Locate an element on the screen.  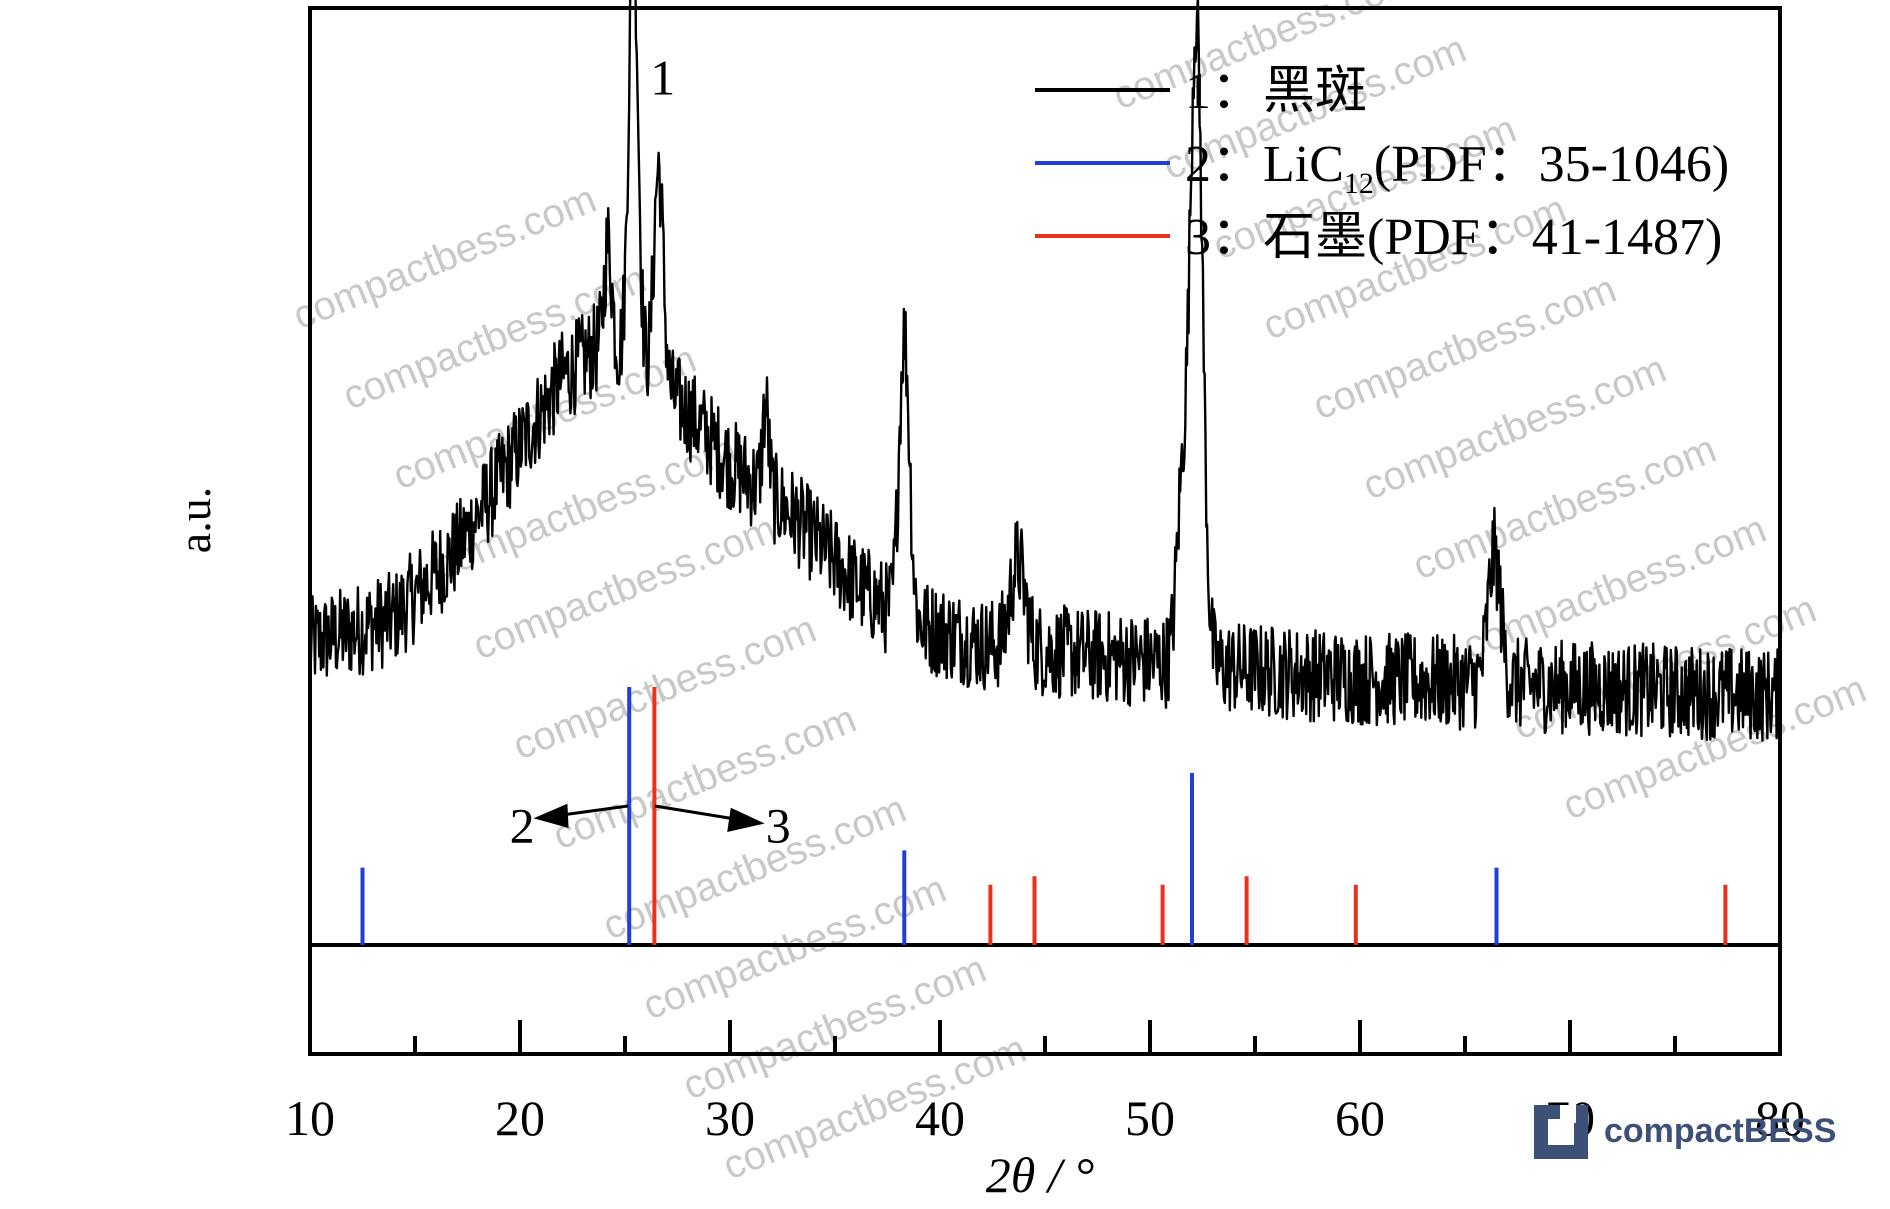
peak-annotation: 1 is located at coordinates (662, 77).